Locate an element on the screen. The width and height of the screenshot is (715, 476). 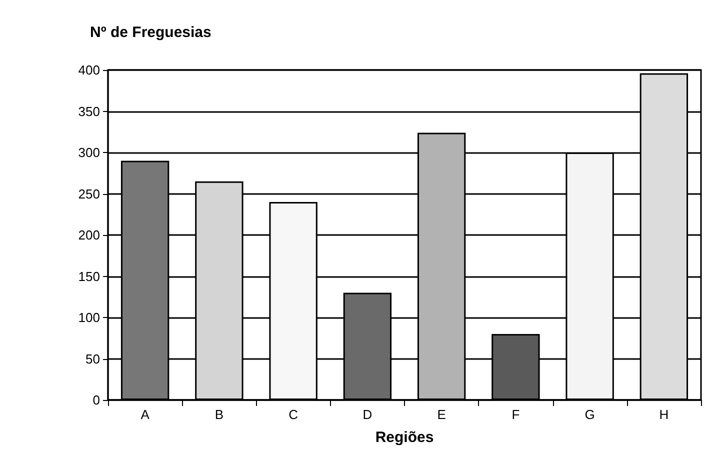
x-tick-label: E is located at coordinates (441, 414).